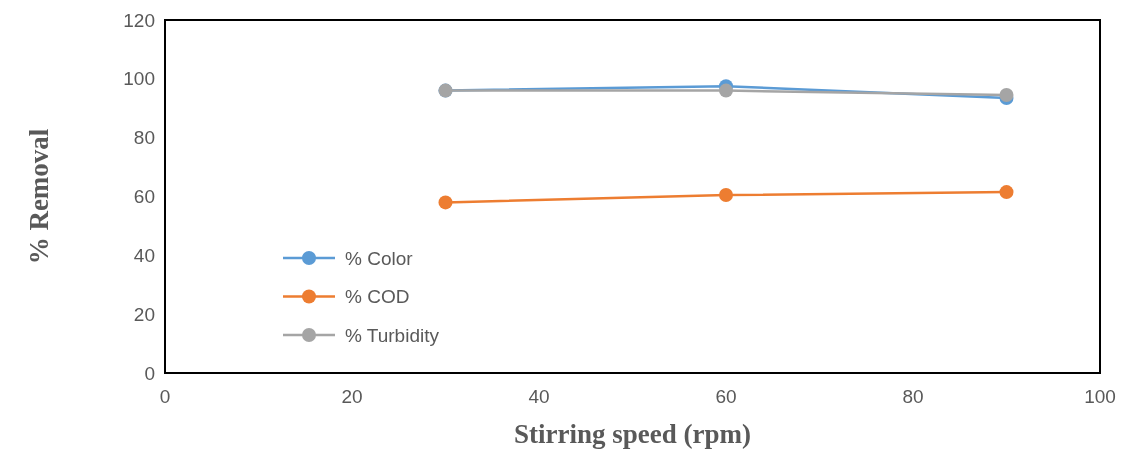 The image size is (1125, 459). Describe the element at coordinates (539, 396) in the screenshot. I see `x-tick-label: 40` at that location.